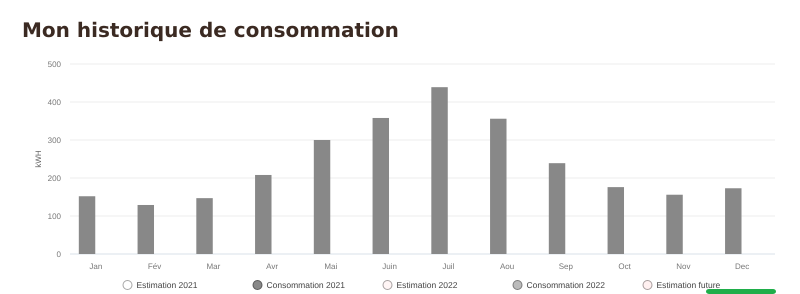  What do you see at coordinates (55, 102) in the screenshot?
I see `y-tick-label: 400` at bounding box center [55, 102].